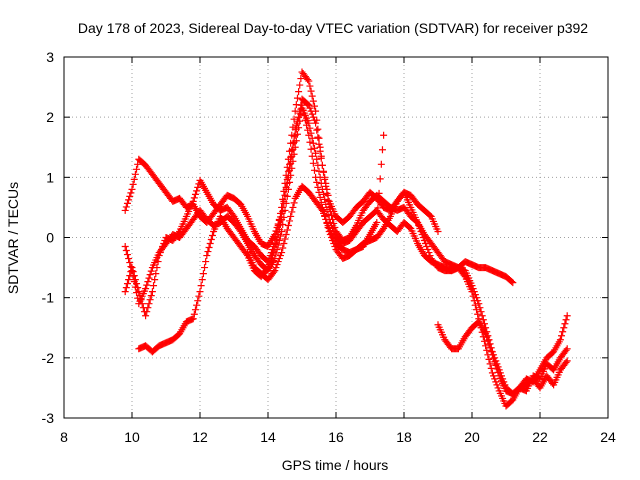 The image size is (640, 480). I want to click on x-tick-label: 22, so click(540, 437).